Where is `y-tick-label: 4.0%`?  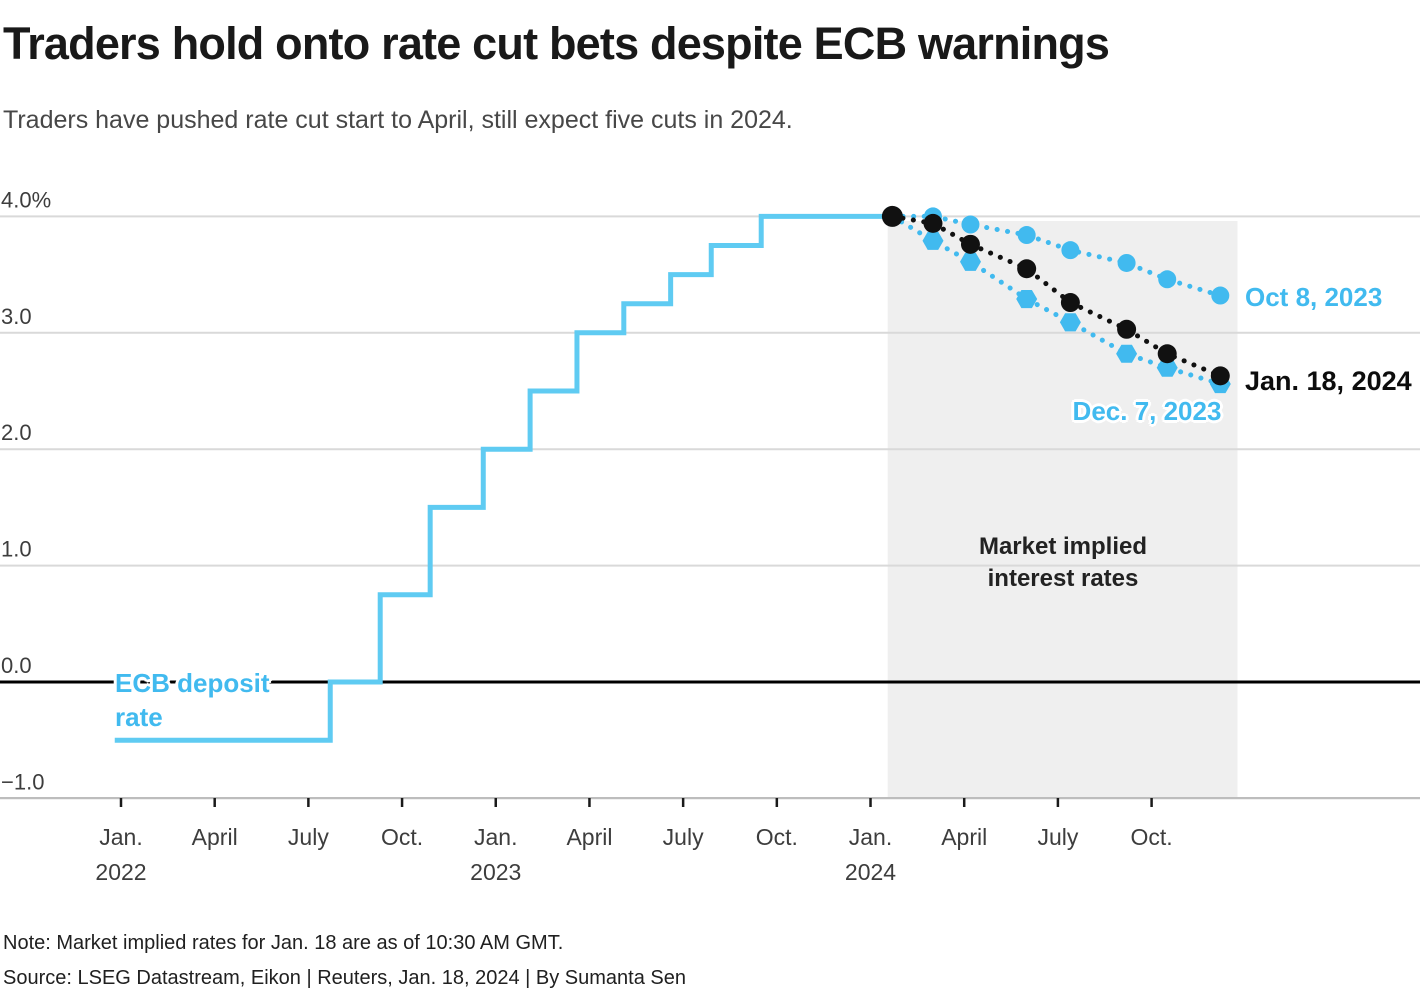
y-tick-label: 4.0% is located at coordinates (26, 199).